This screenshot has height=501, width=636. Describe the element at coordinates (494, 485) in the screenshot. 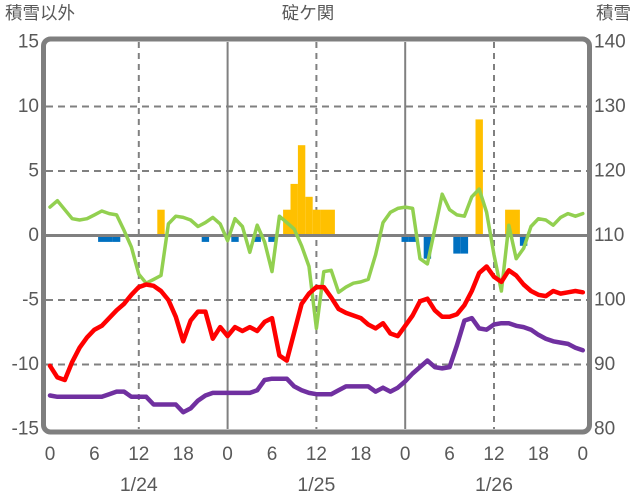

I see `date-label: 1/26` at that location.